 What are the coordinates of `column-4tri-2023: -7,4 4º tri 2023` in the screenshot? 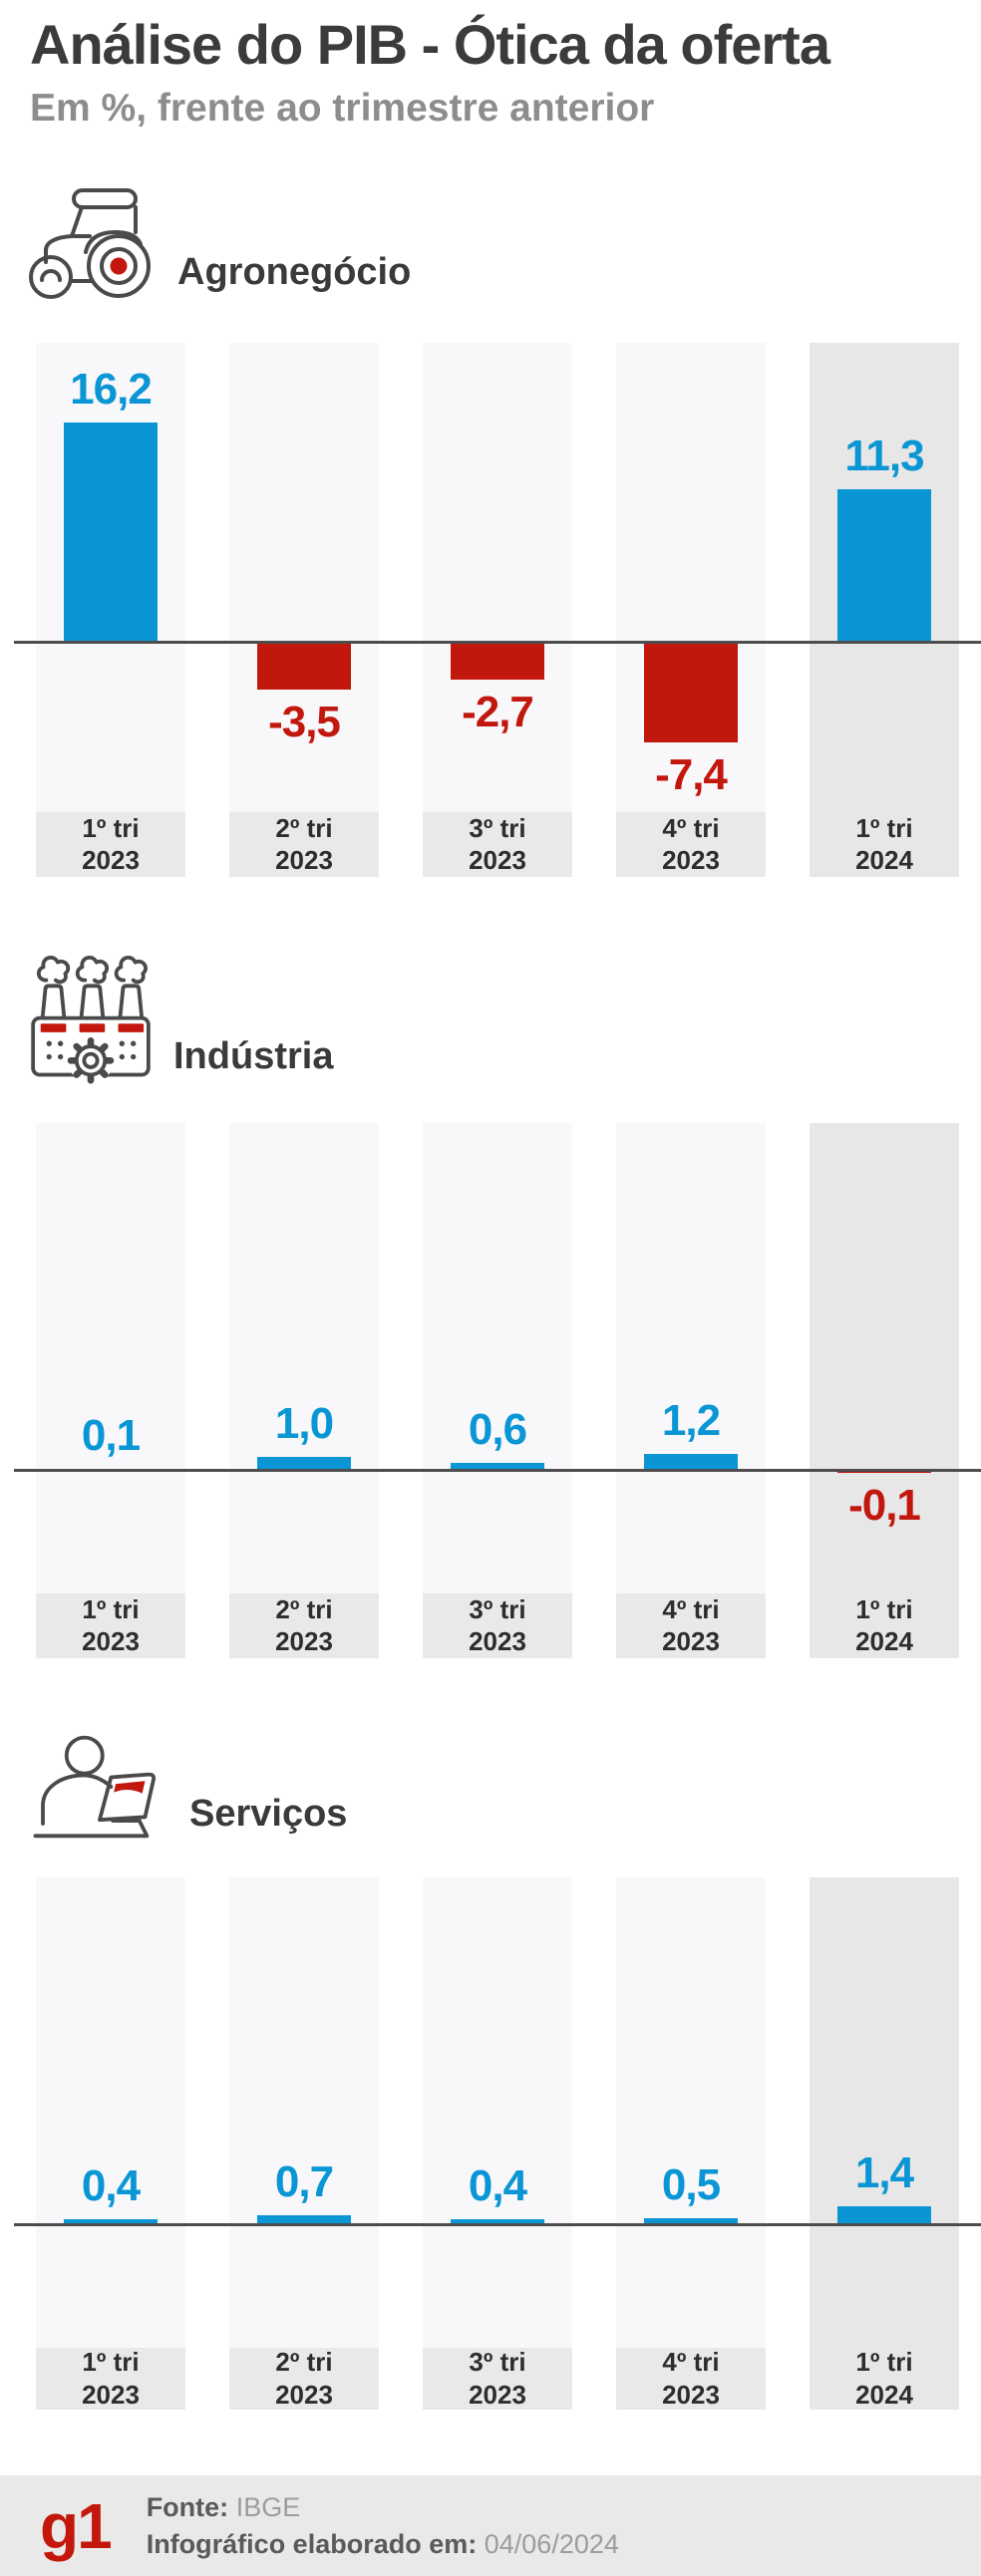 It's located at (691, 609).